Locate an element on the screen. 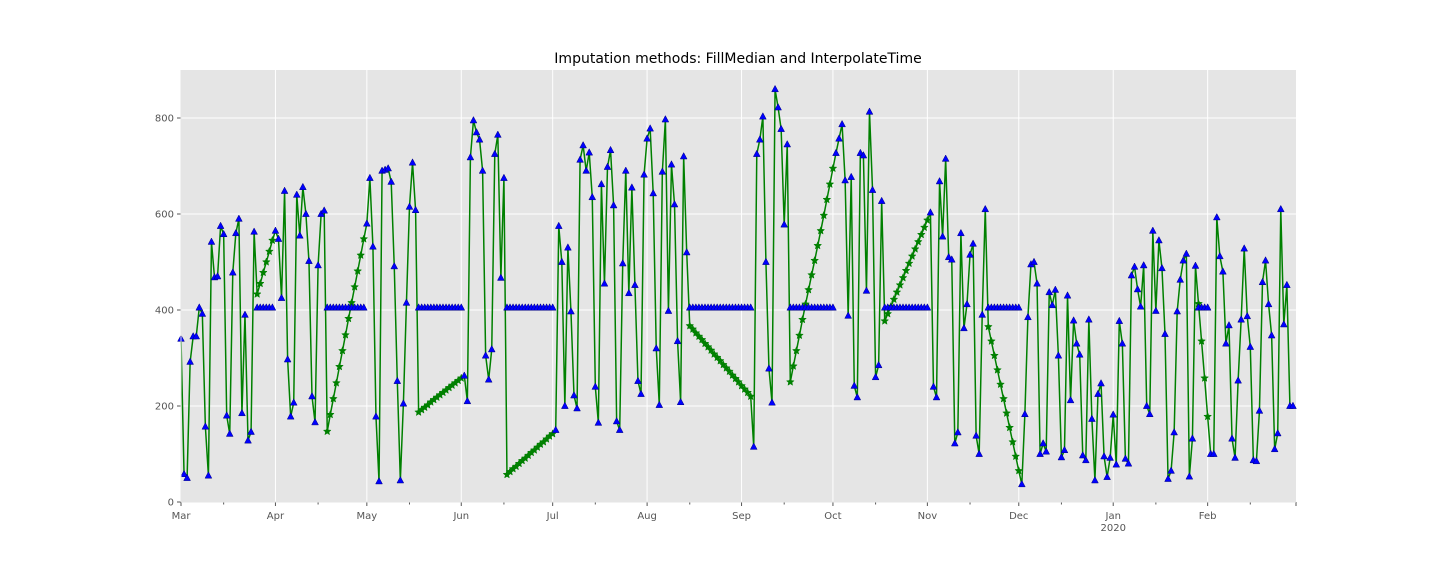 The width and height of the screenshot is (1440, 576). x-tick-label: Nov is located at coordinates (928, 516).